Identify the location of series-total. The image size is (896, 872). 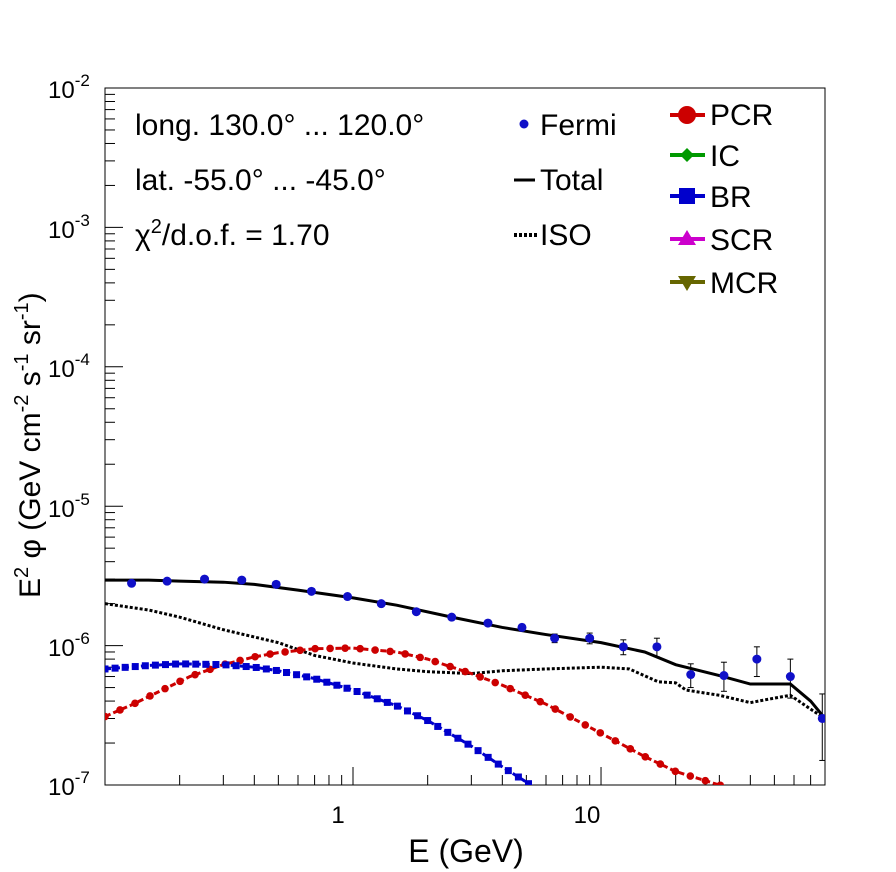
(465, 649).